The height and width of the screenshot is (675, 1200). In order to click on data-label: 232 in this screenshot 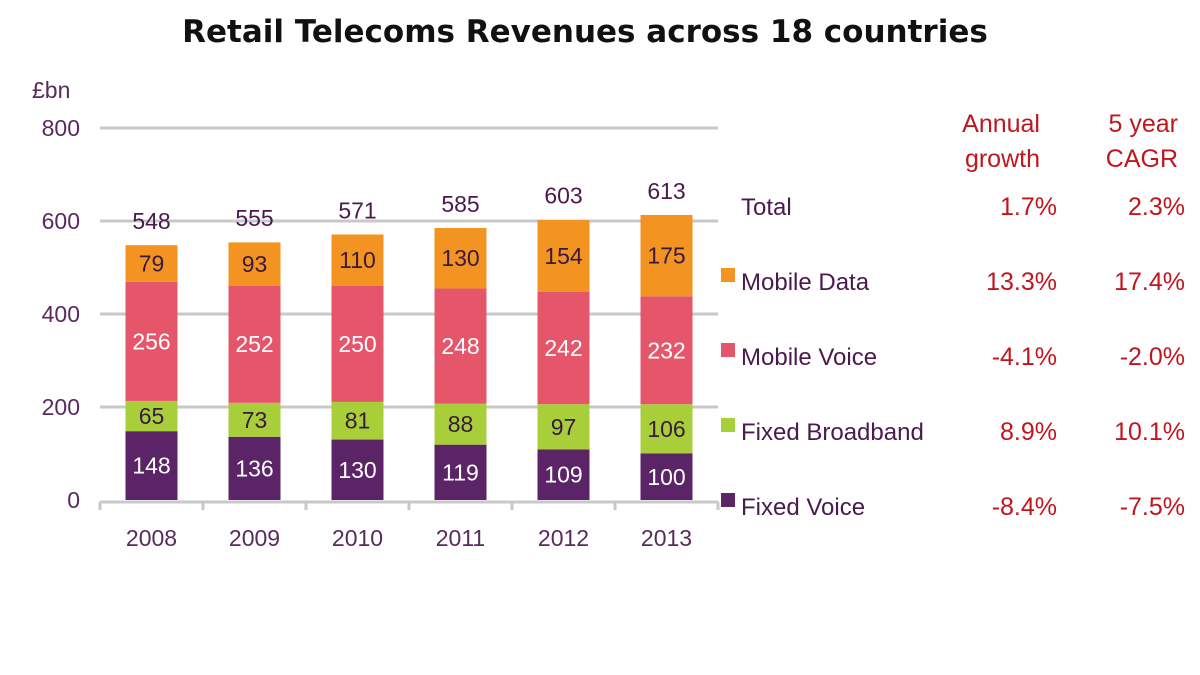, I will do `click(666, 350)`.